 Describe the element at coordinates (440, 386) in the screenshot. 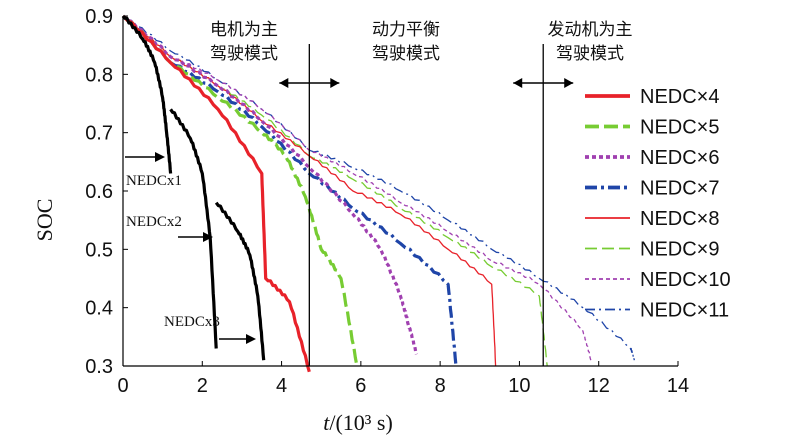

I see `x-tick-label: 8` at that location.